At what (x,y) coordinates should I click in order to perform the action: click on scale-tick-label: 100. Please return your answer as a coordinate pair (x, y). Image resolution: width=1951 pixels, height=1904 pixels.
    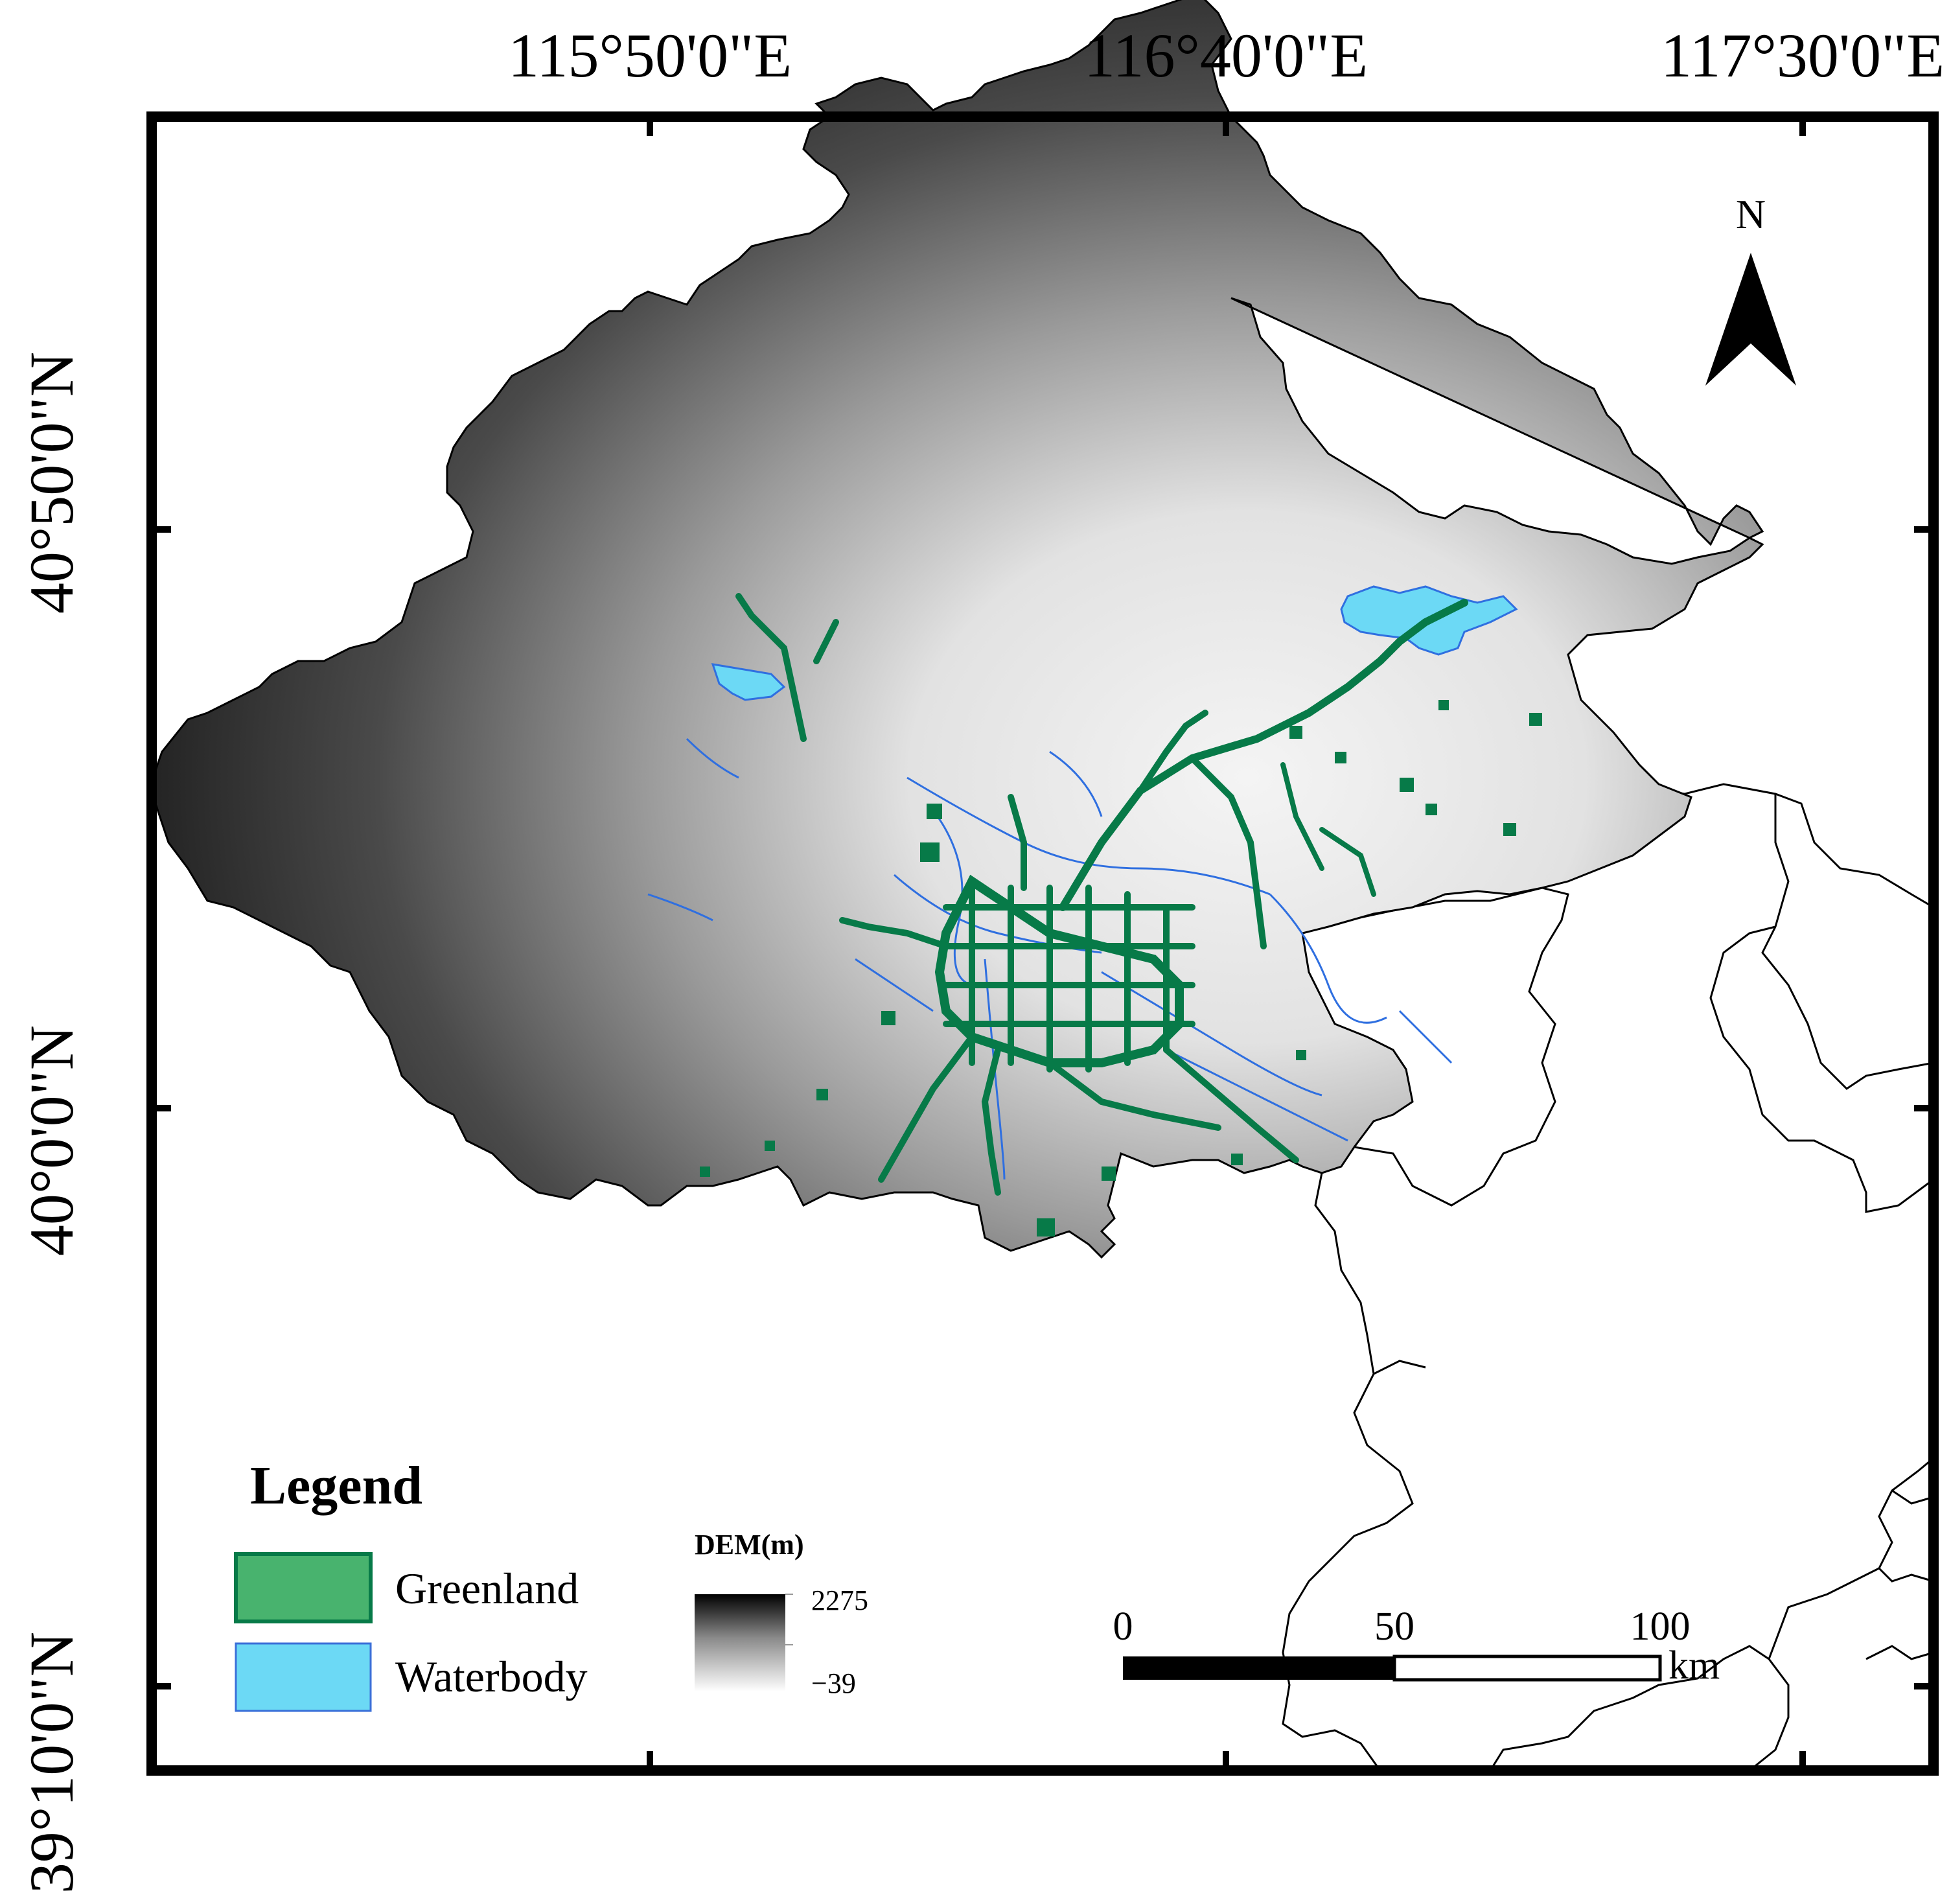
    Looking at the image, I should click on (1660, 1627).